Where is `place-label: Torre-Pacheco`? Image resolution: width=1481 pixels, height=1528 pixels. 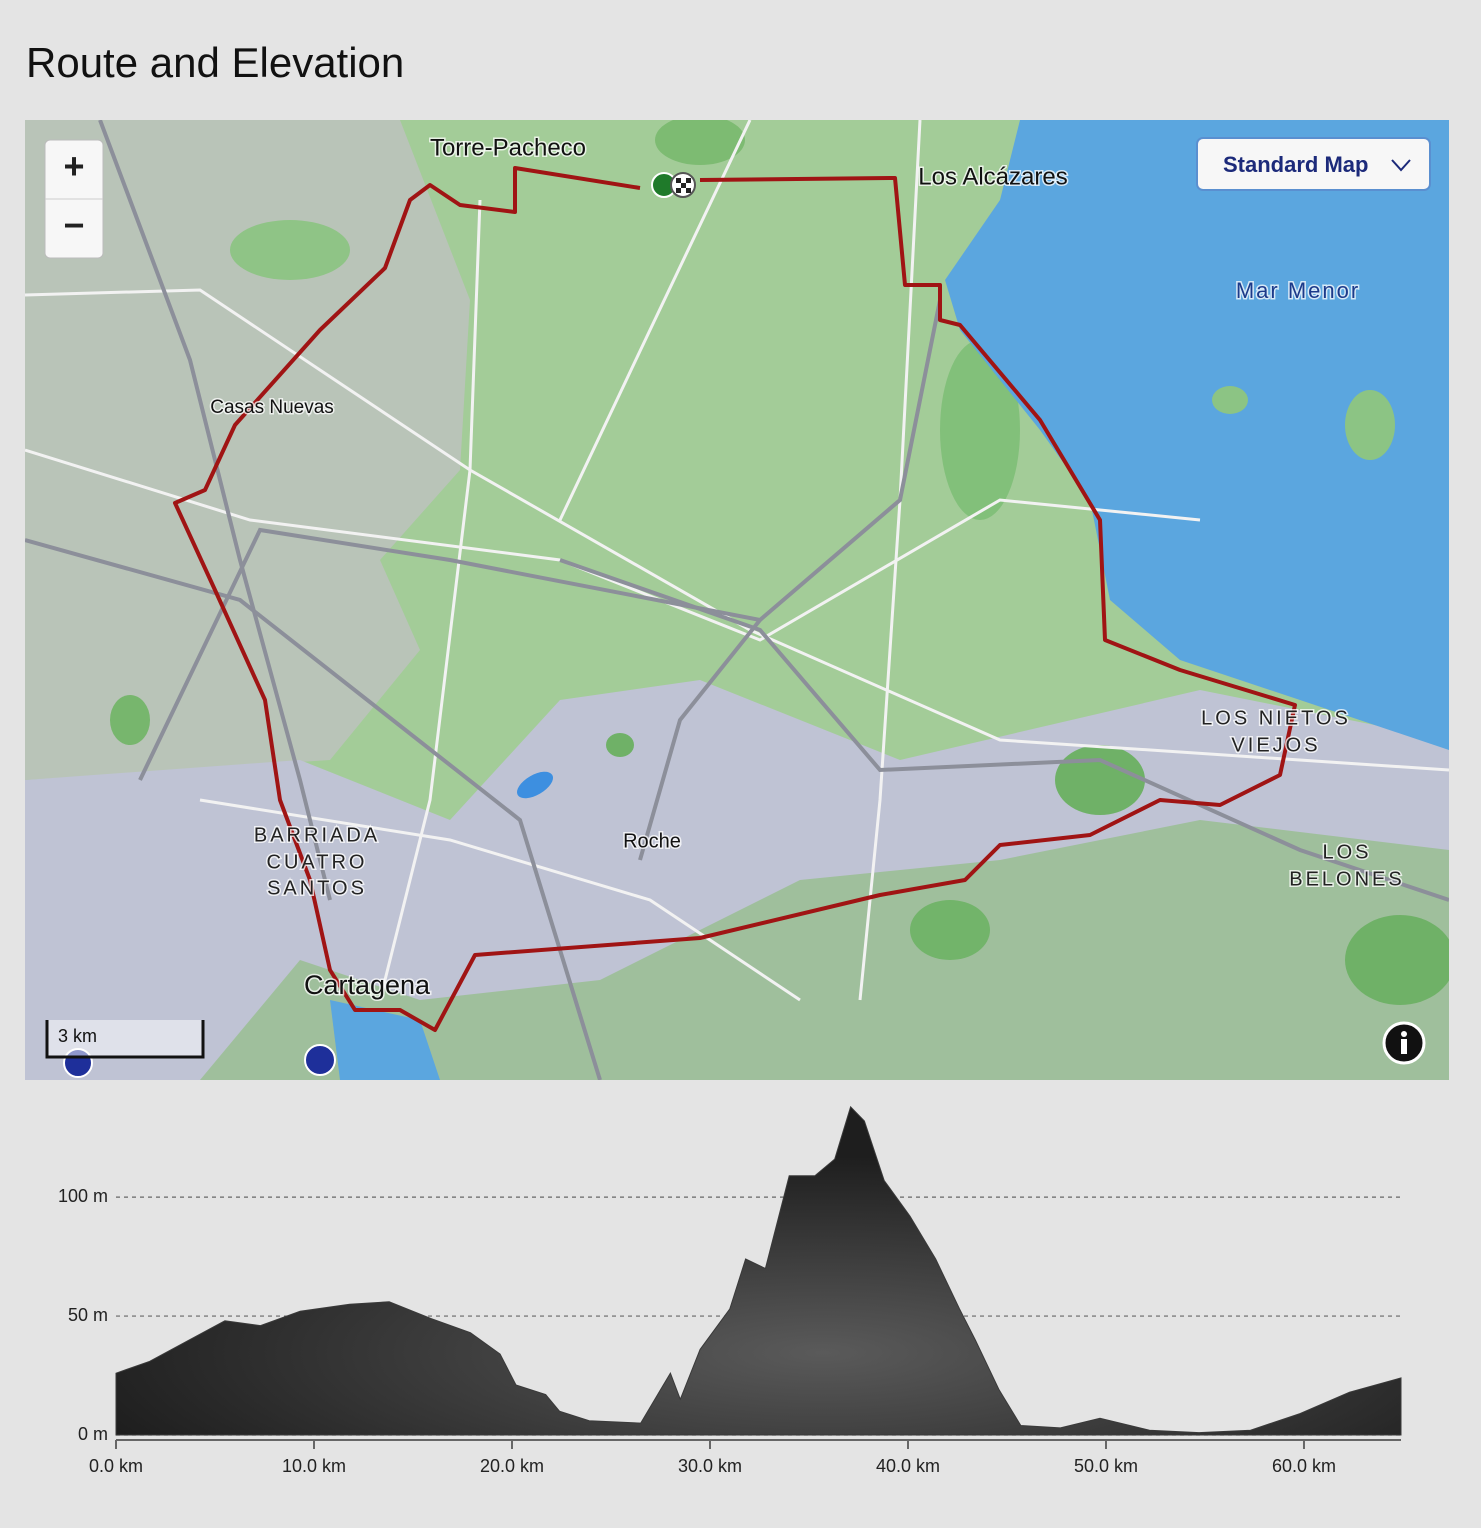 place-label: Torre-Pacheco is located at coordinates (508, 147).